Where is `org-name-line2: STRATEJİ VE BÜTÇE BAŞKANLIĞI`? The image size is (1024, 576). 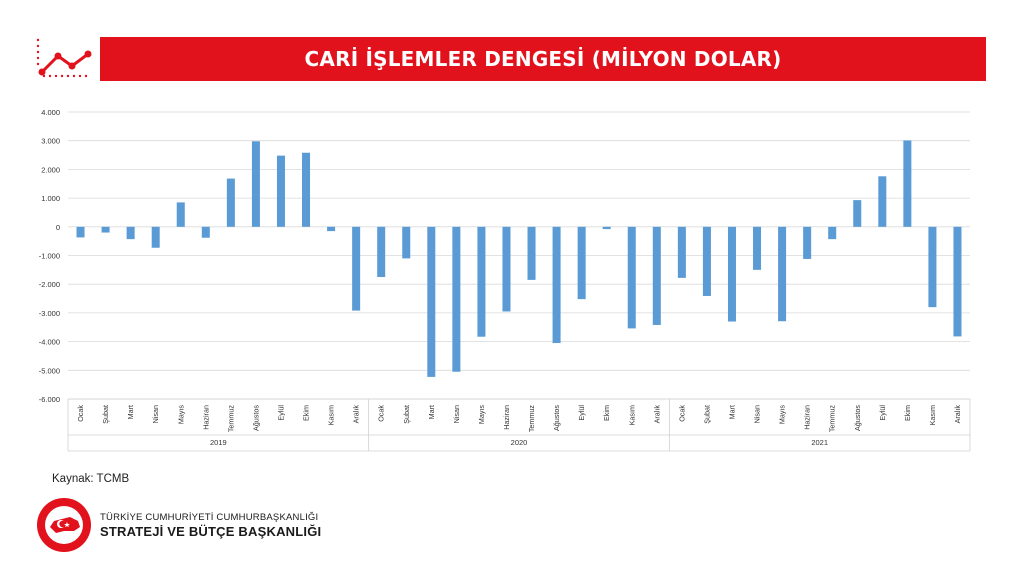 org-name-line2: STRATEJİ VE BÜTÇE BAŞKANLIĞI is located at coordinates (211, 531).